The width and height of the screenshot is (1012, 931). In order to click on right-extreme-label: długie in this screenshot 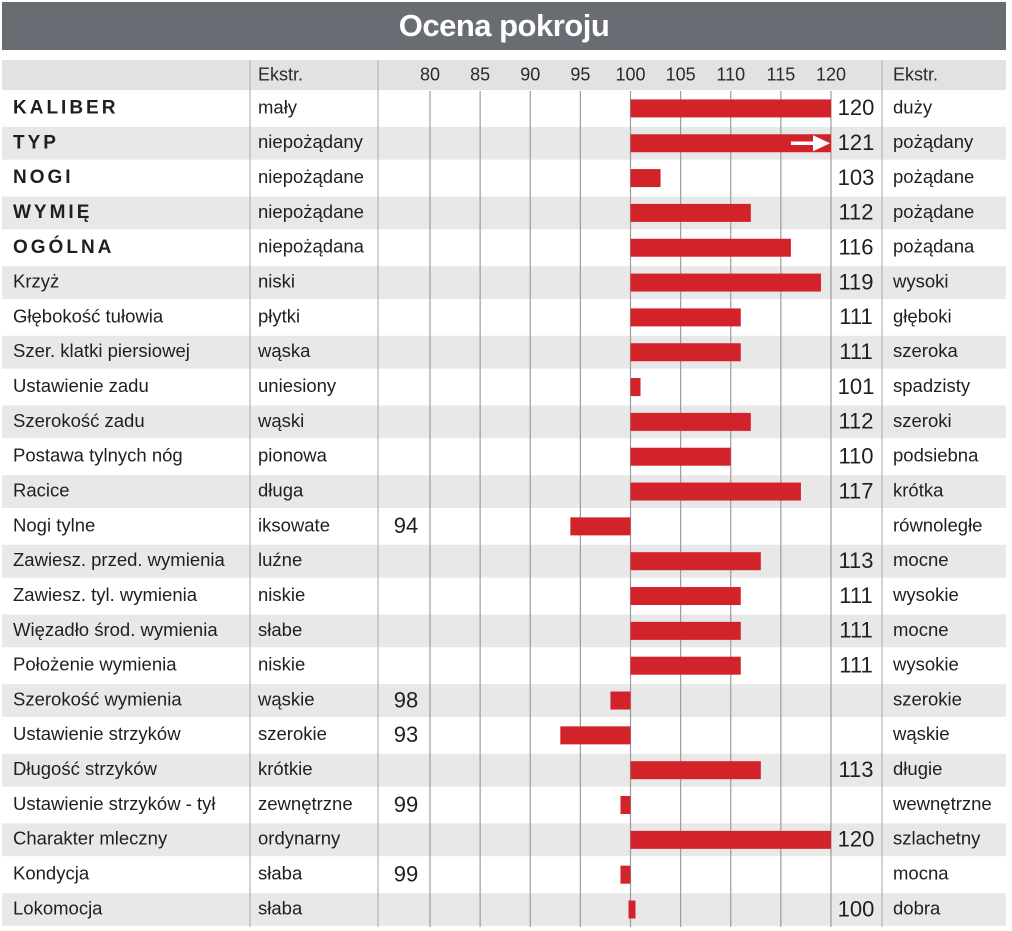, I will do `click(917, 768)`.